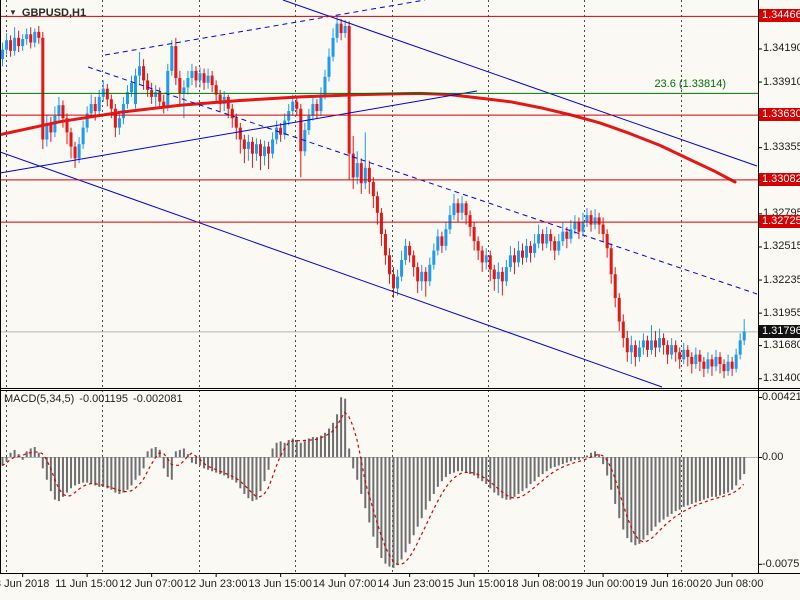 The height and width of the screenshot is (600, 800). What do you see at coordinates (13, 12) in the screenshot?
I see `chevron-down-icon: ▼` at bounding box center [13, 12].